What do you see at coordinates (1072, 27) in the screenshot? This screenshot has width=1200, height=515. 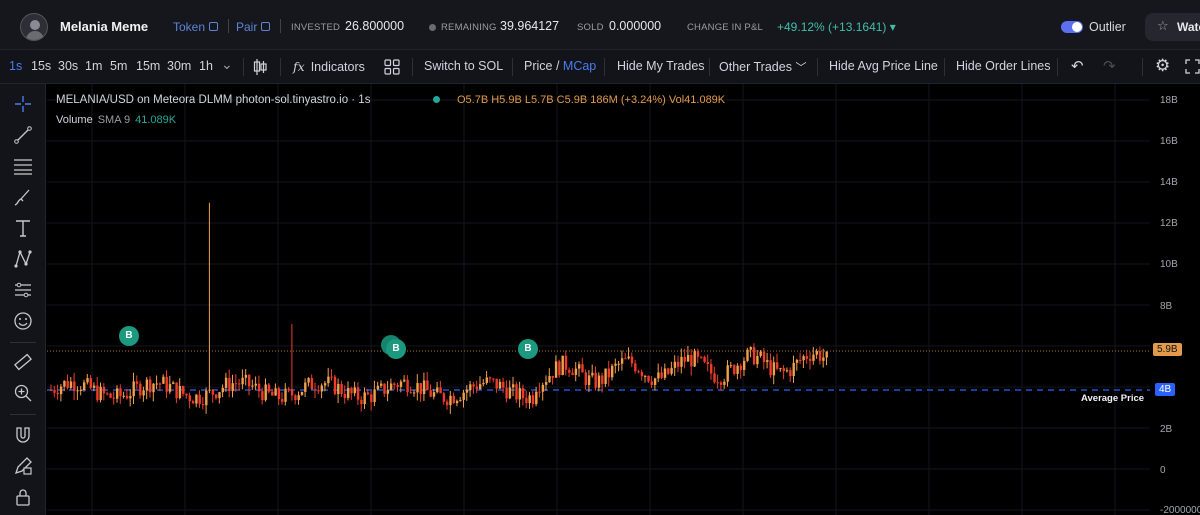 I see `outlier-toggle` at bounding box center [1072, 27].